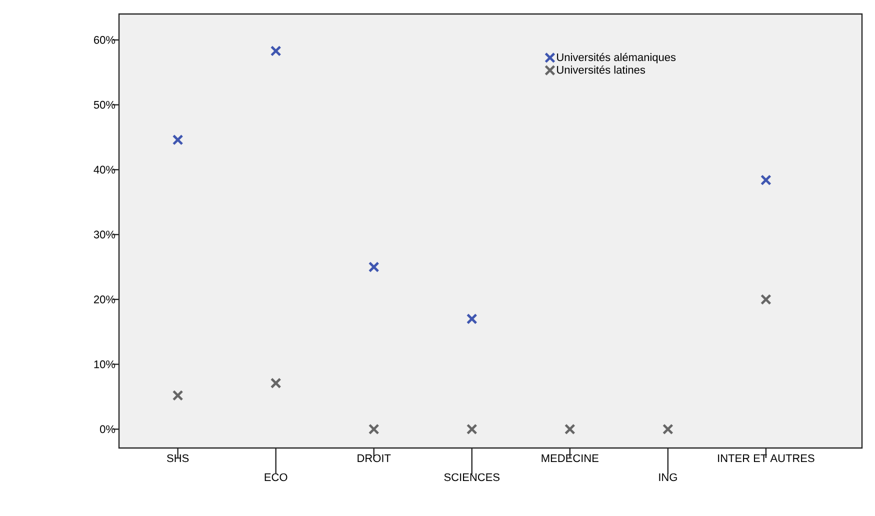 Image resolution: width=875 pixels, height=516 pixels. Describe the element at coordinates (766, 458) in the screenshot. I see `x-tick-label: INTER ET AUTRES` at that location.